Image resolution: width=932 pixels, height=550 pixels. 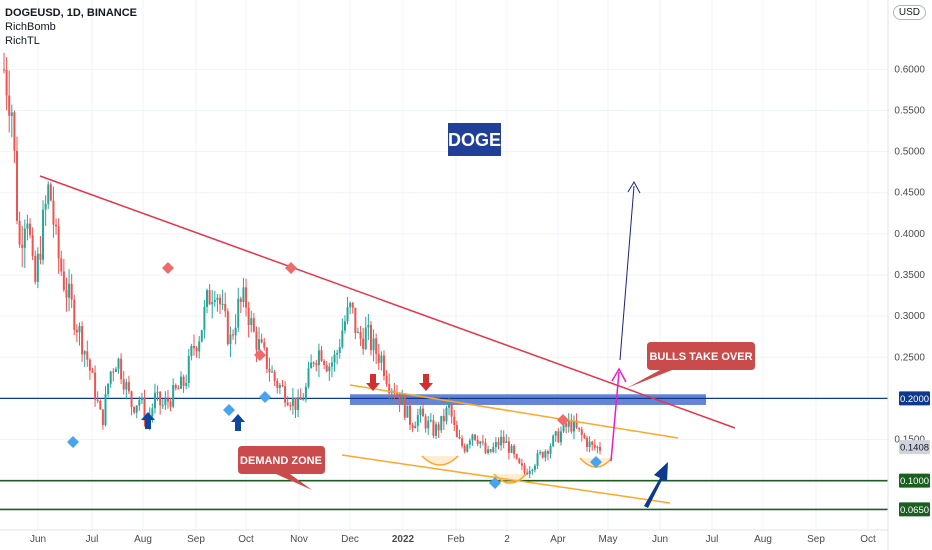 What do you see at coordinates (909, 12) in the screenshot?
I see `currency-badge: USD` at bounding box center [909, 12].